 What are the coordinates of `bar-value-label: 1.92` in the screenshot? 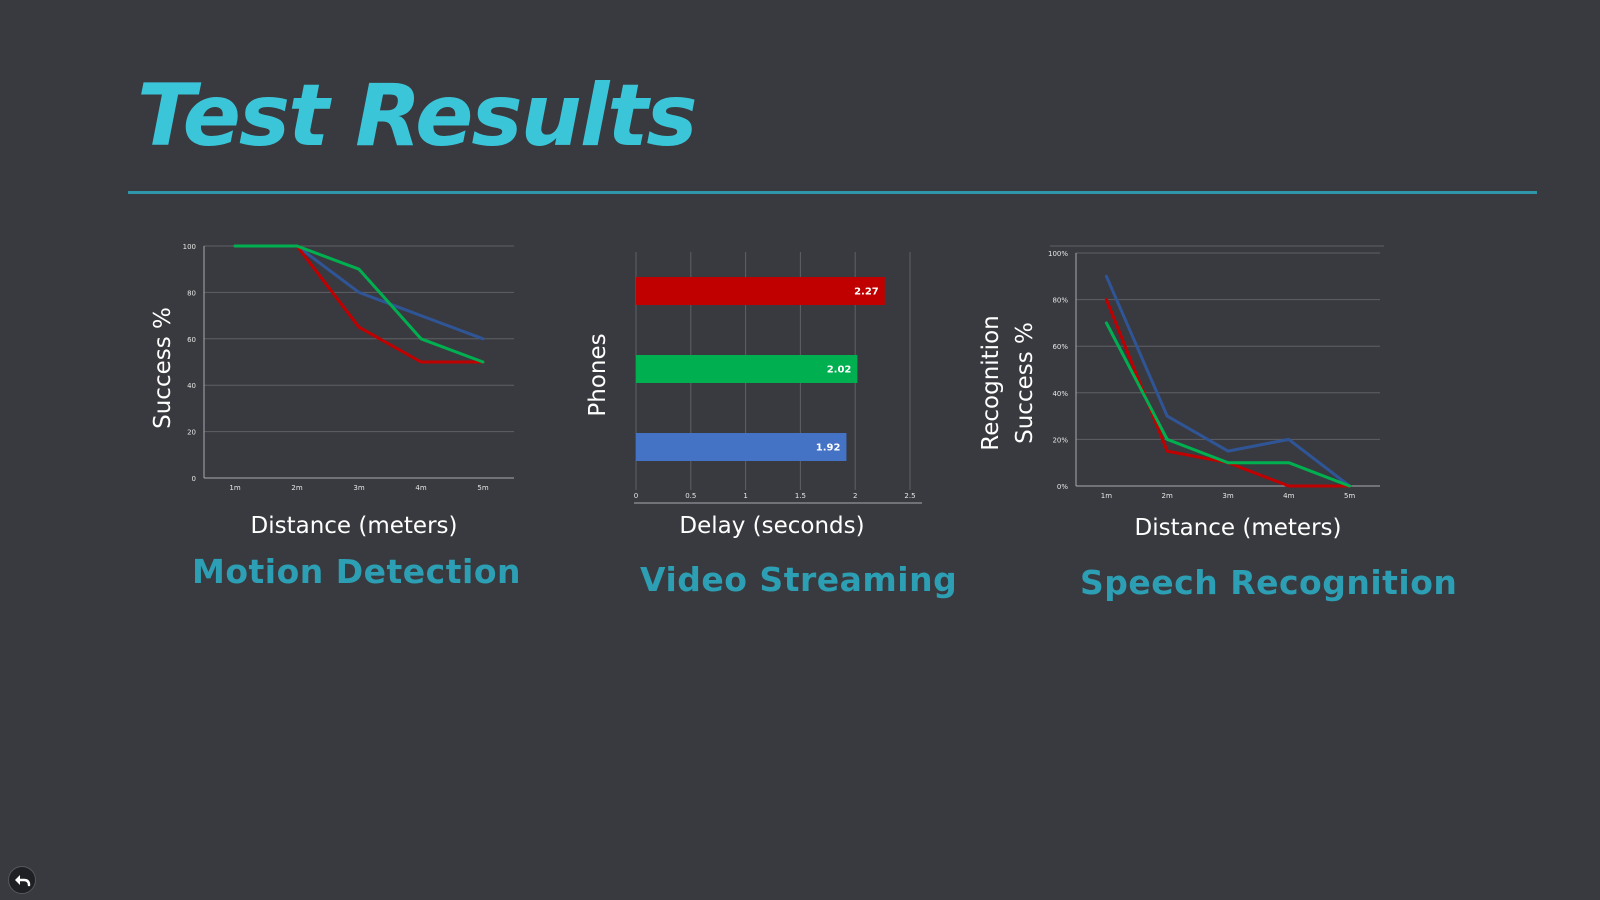 It's located at (828, 448).